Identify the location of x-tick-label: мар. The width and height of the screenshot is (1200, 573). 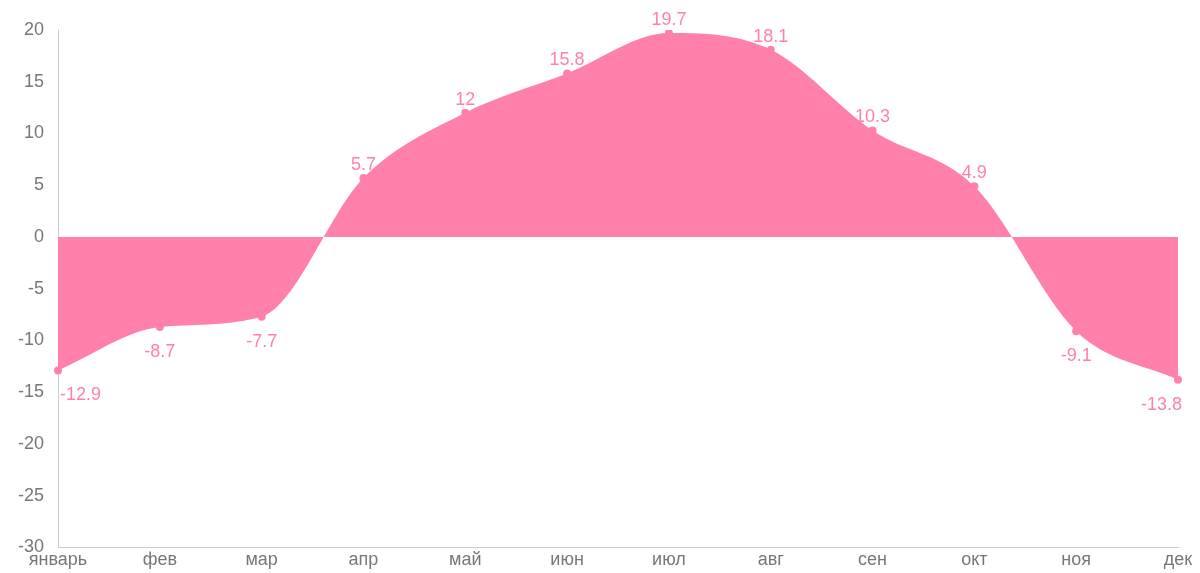
(261, 559).